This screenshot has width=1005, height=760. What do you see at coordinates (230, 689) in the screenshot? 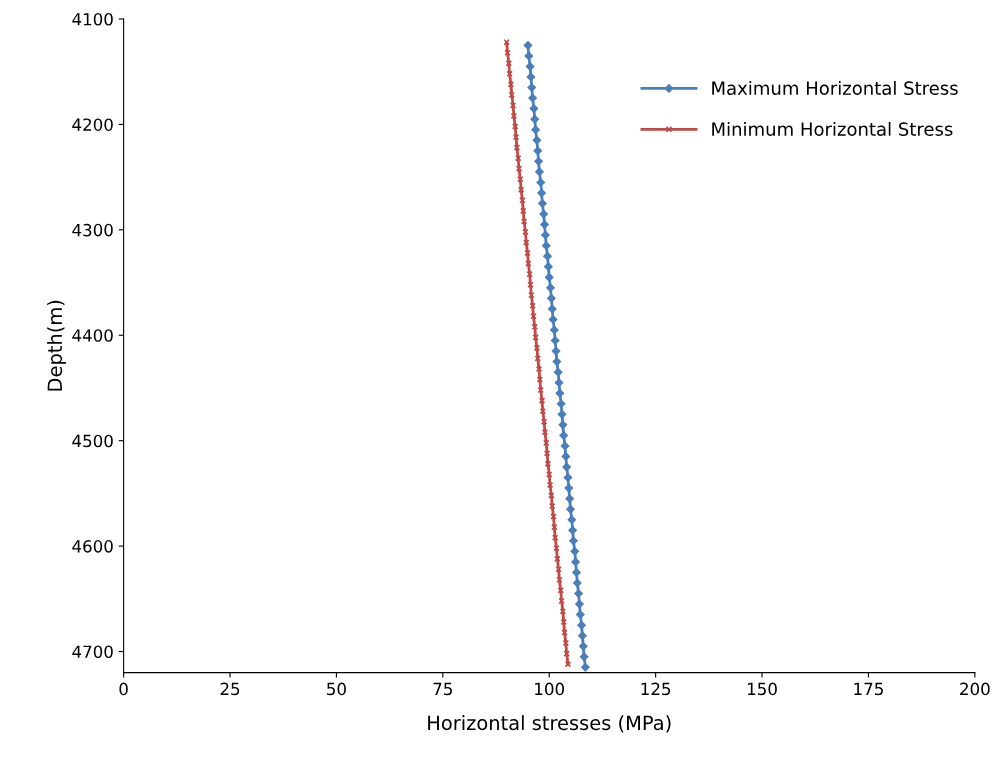
I see `x-tick-label: 25` at bounding box center [230, 689].